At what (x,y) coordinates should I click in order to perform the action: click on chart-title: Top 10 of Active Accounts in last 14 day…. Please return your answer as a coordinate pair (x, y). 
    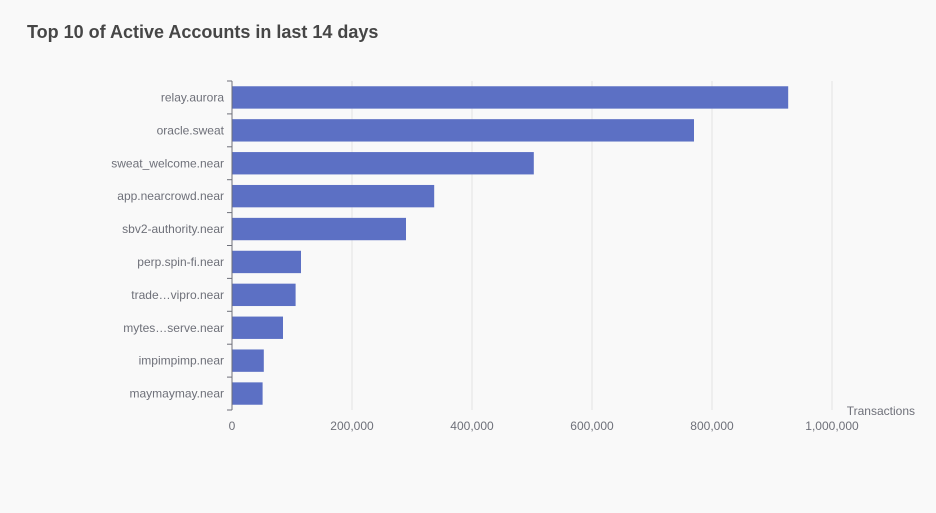
    Looking at the image, I should click on (203, 32).